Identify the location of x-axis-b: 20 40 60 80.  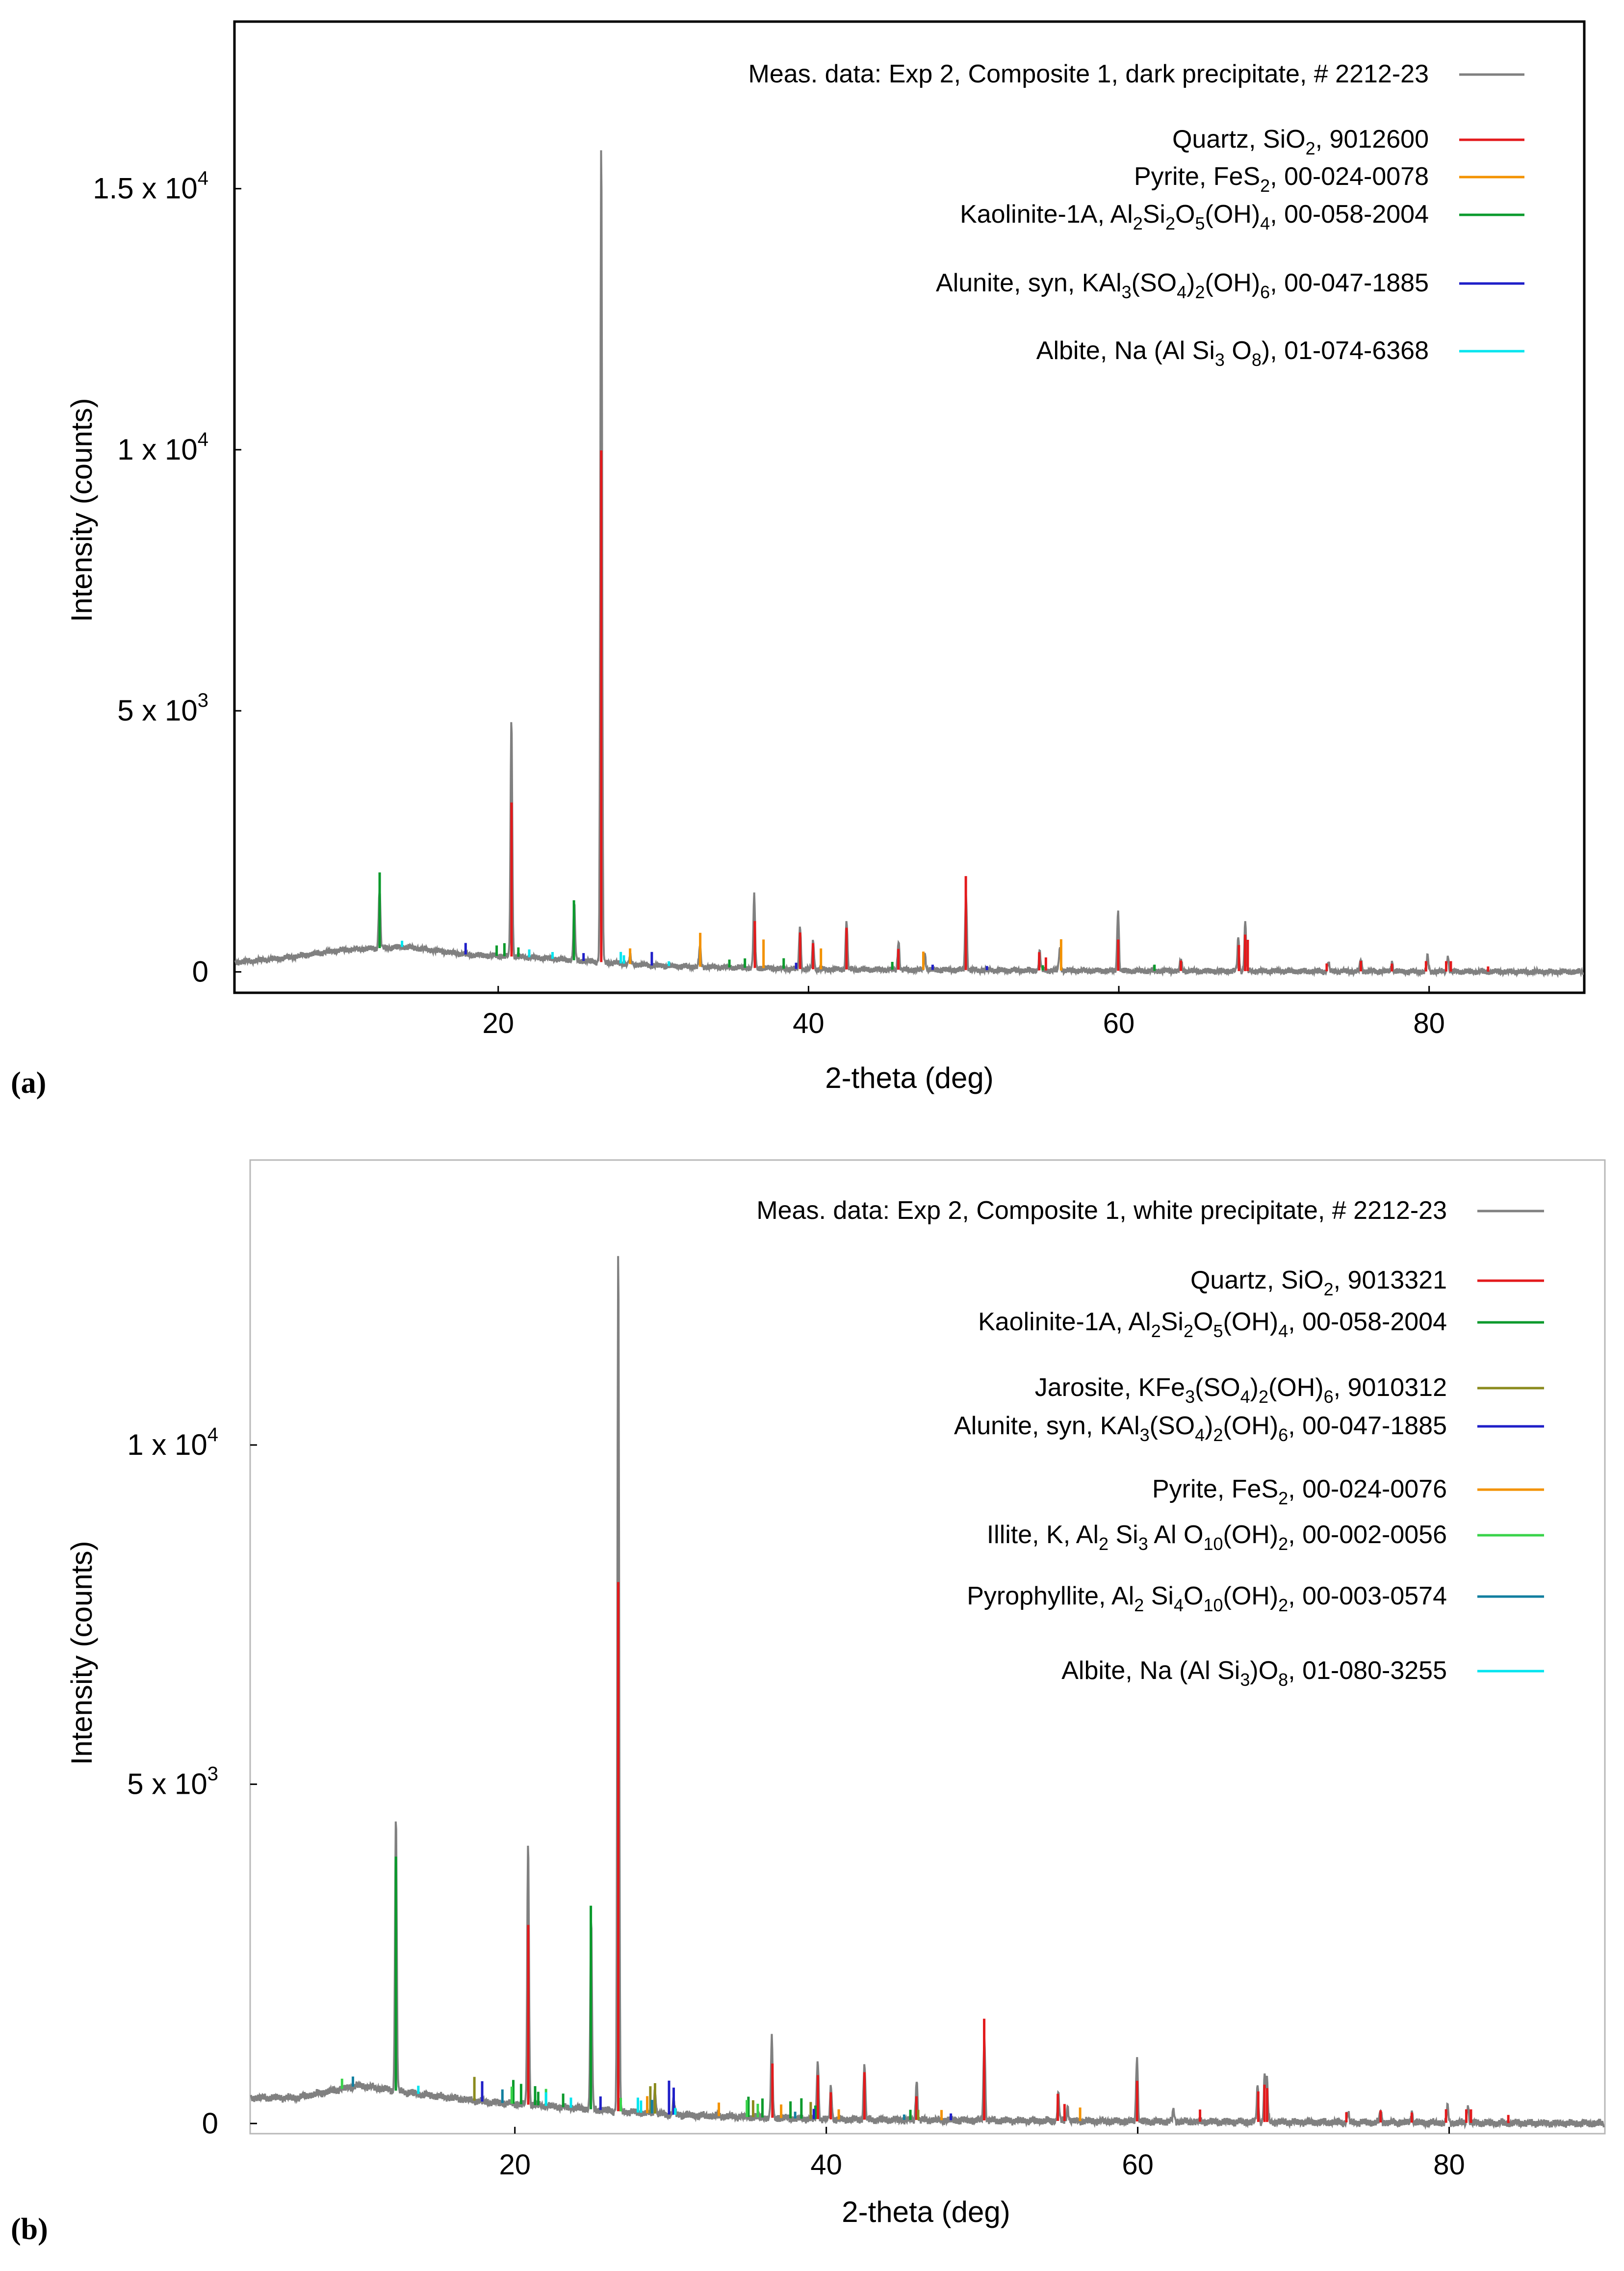
(982, 2154).